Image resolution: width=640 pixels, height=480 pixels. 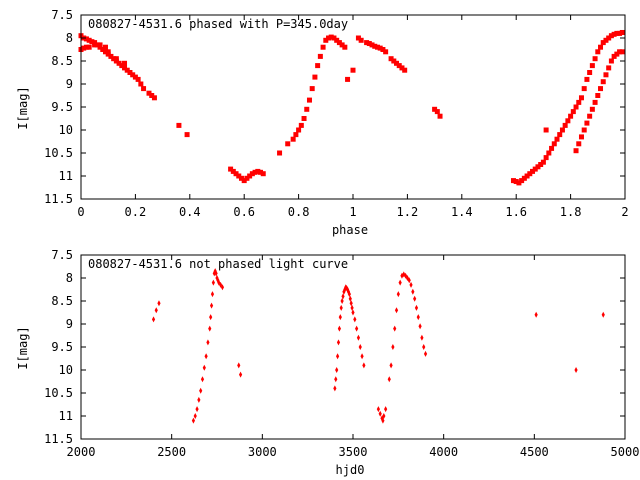 I want to click on unphased-y-axis-label: I[mag], so click(x=23, y=347).